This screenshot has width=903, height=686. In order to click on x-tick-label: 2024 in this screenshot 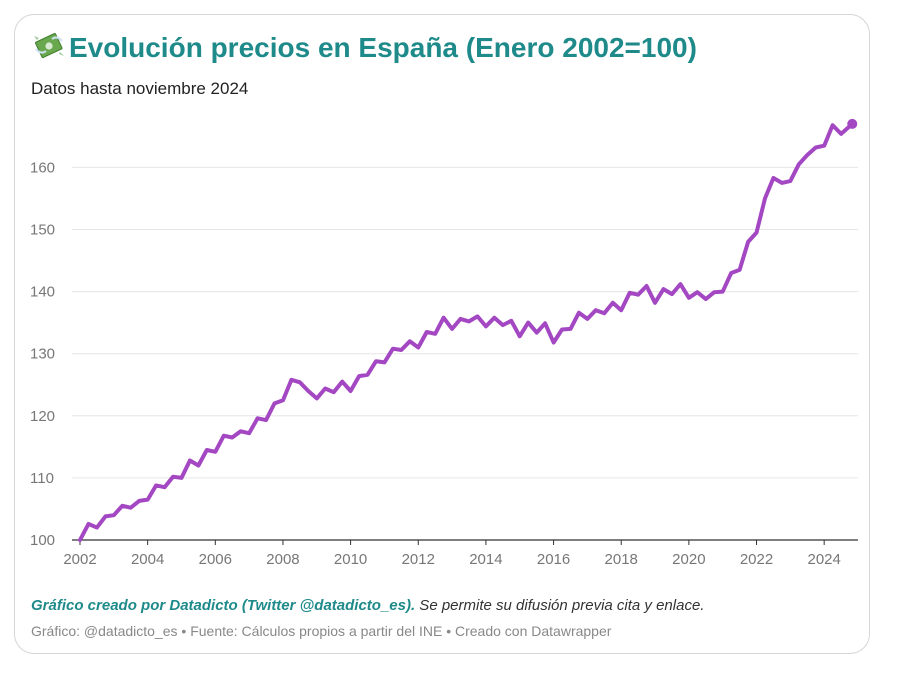, I will do `click(823, 559)`.